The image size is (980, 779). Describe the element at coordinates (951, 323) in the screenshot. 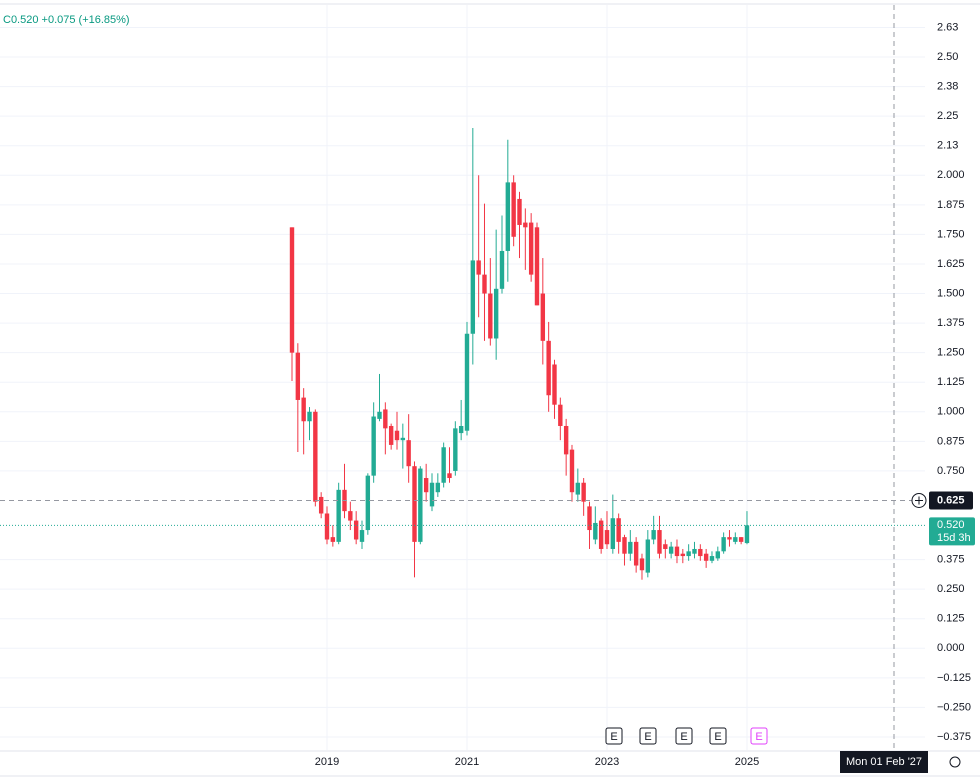

I see `y-tick-label: 1.375` at that location.